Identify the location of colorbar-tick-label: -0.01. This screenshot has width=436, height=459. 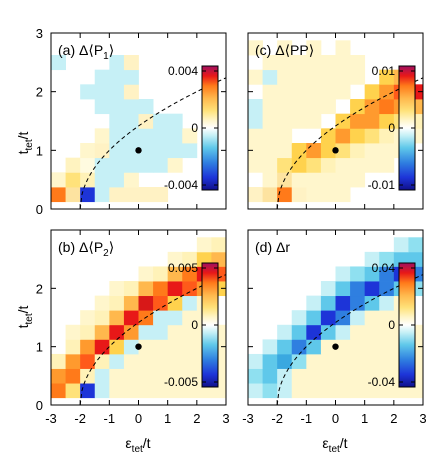
(382, 185).